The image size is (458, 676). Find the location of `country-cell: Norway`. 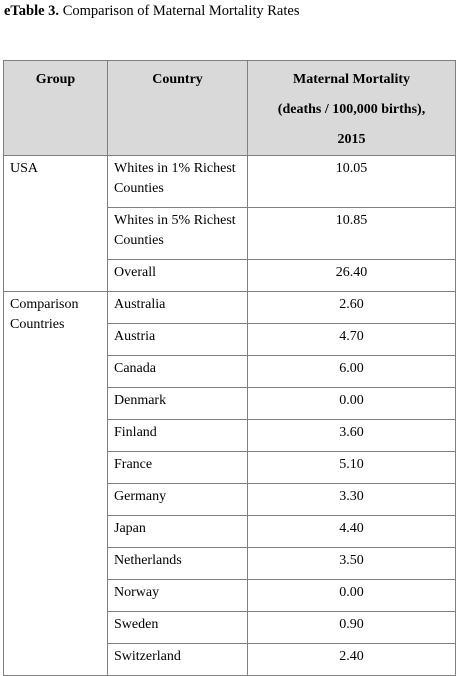

country-cell: Norway is located at coordinates (177, 595).